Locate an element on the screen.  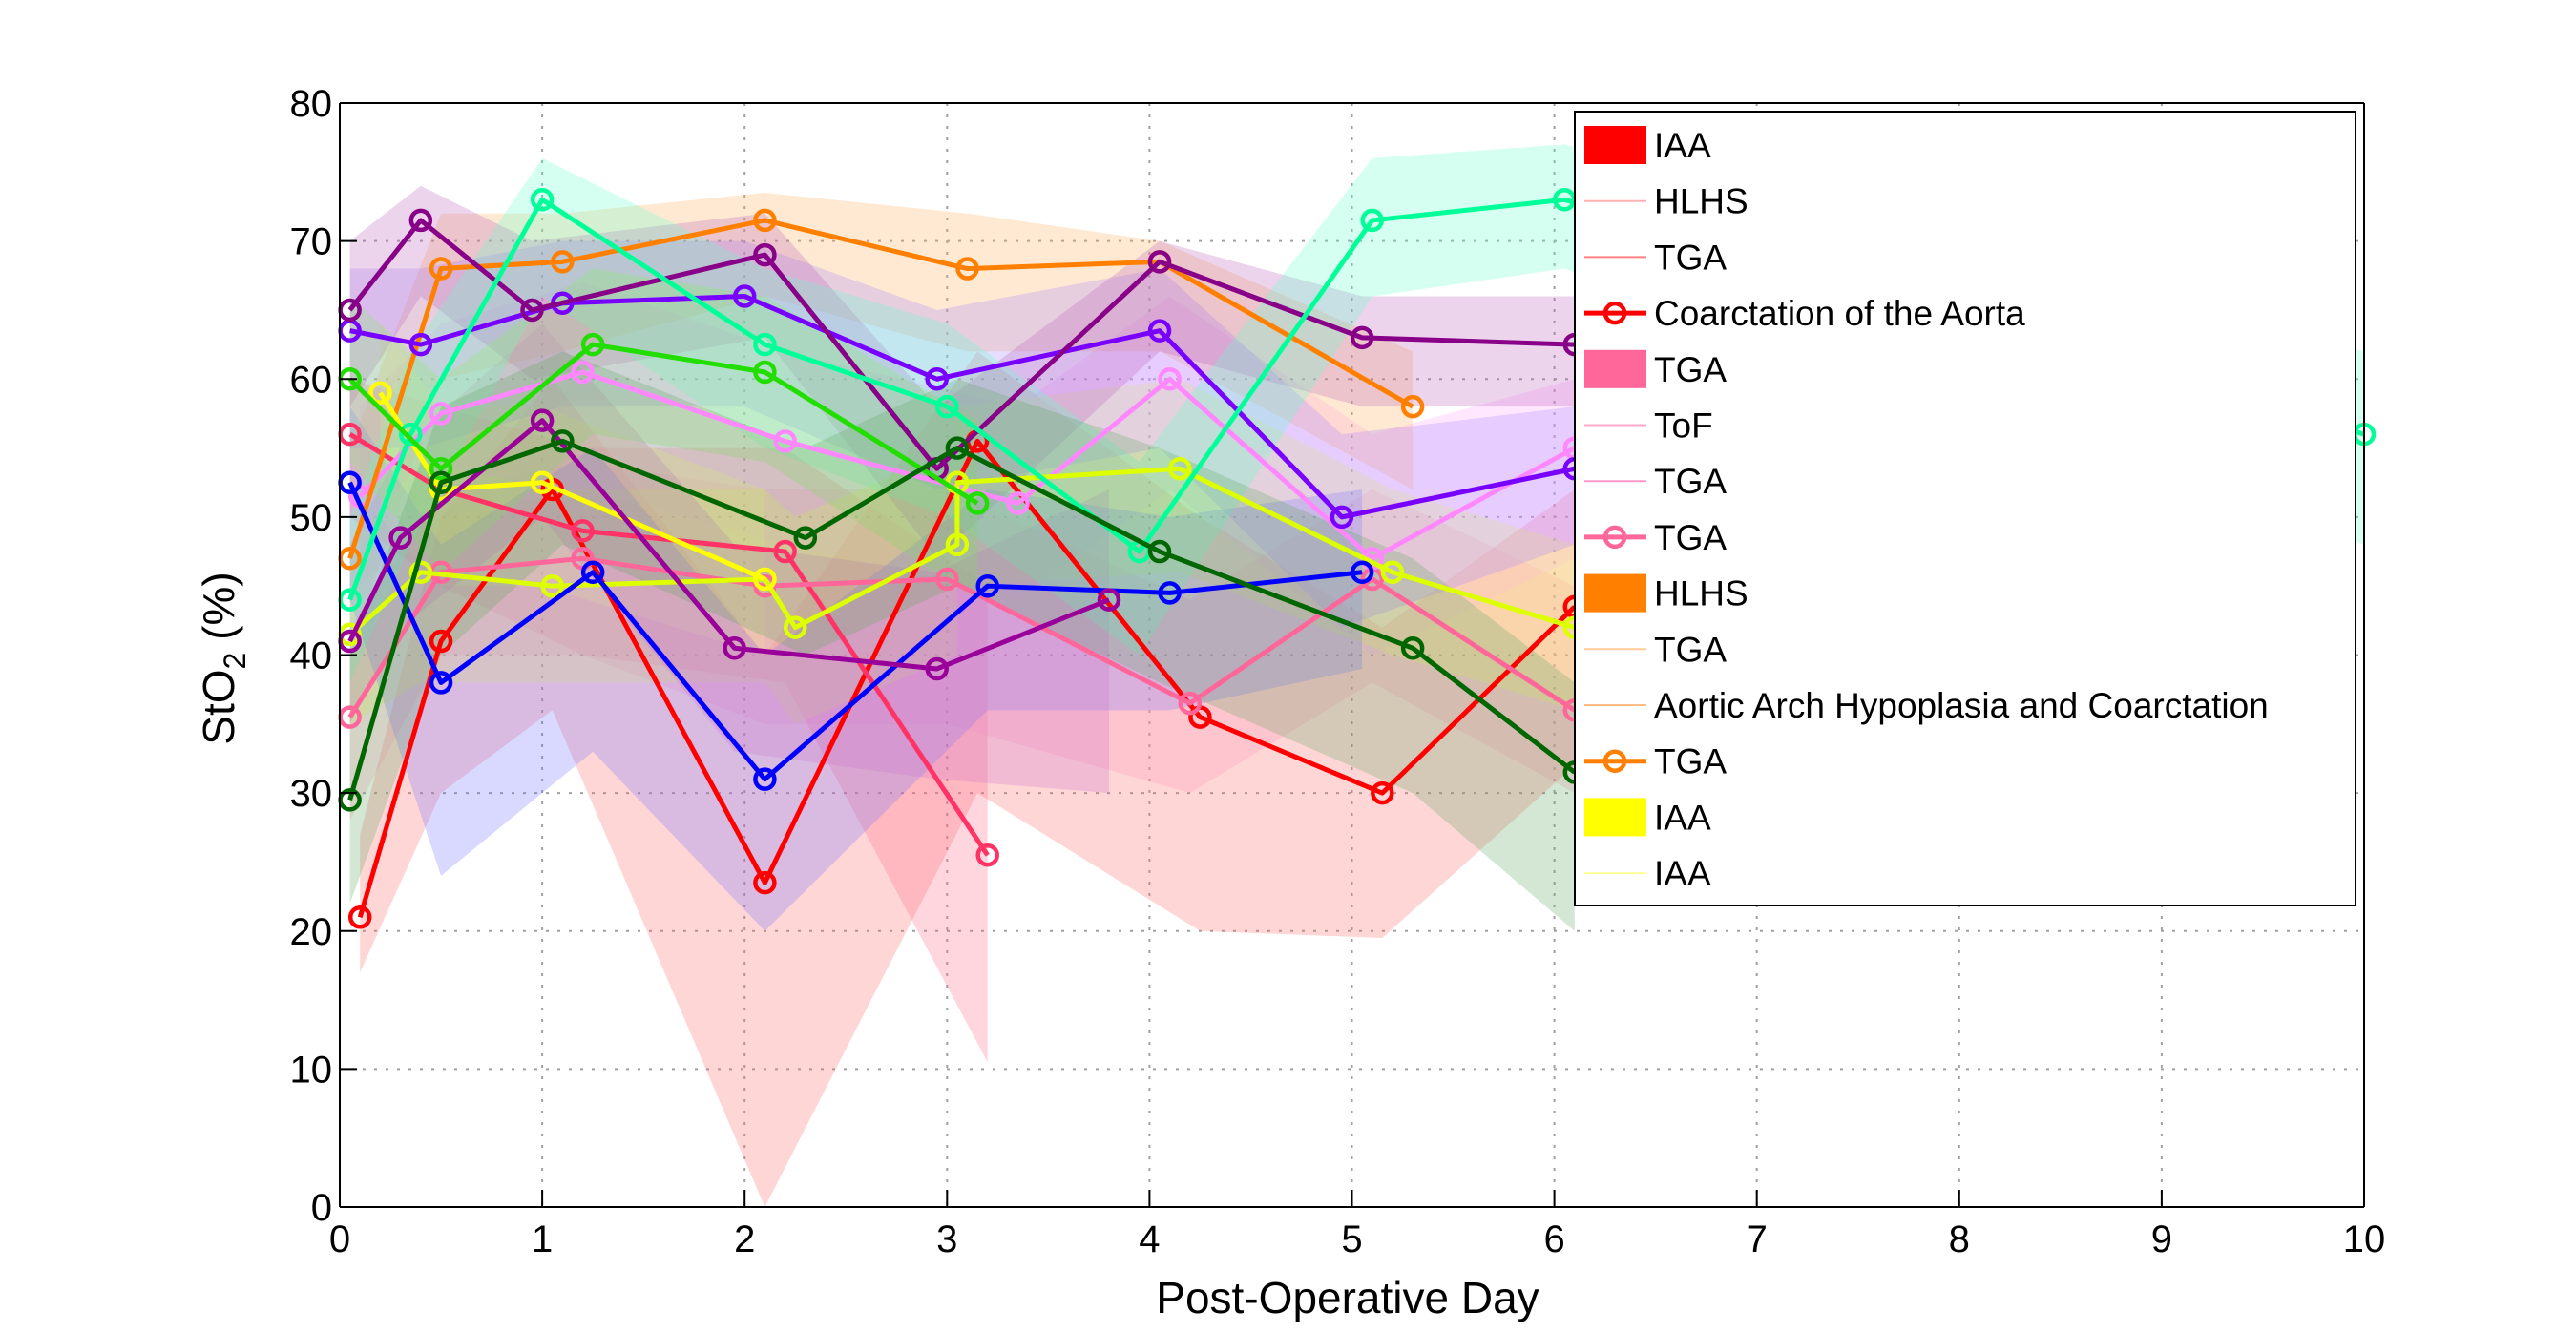
x-tick-label: 9 is located at coordinates (2161, 1239).